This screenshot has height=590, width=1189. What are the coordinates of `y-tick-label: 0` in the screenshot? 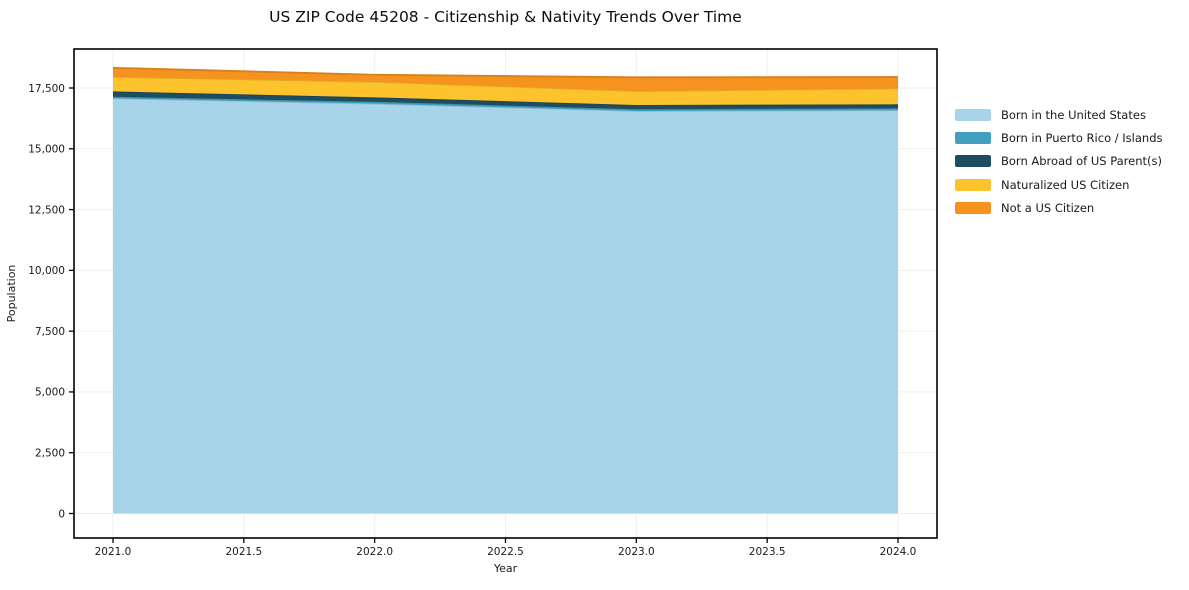 It's located at (61, 514).